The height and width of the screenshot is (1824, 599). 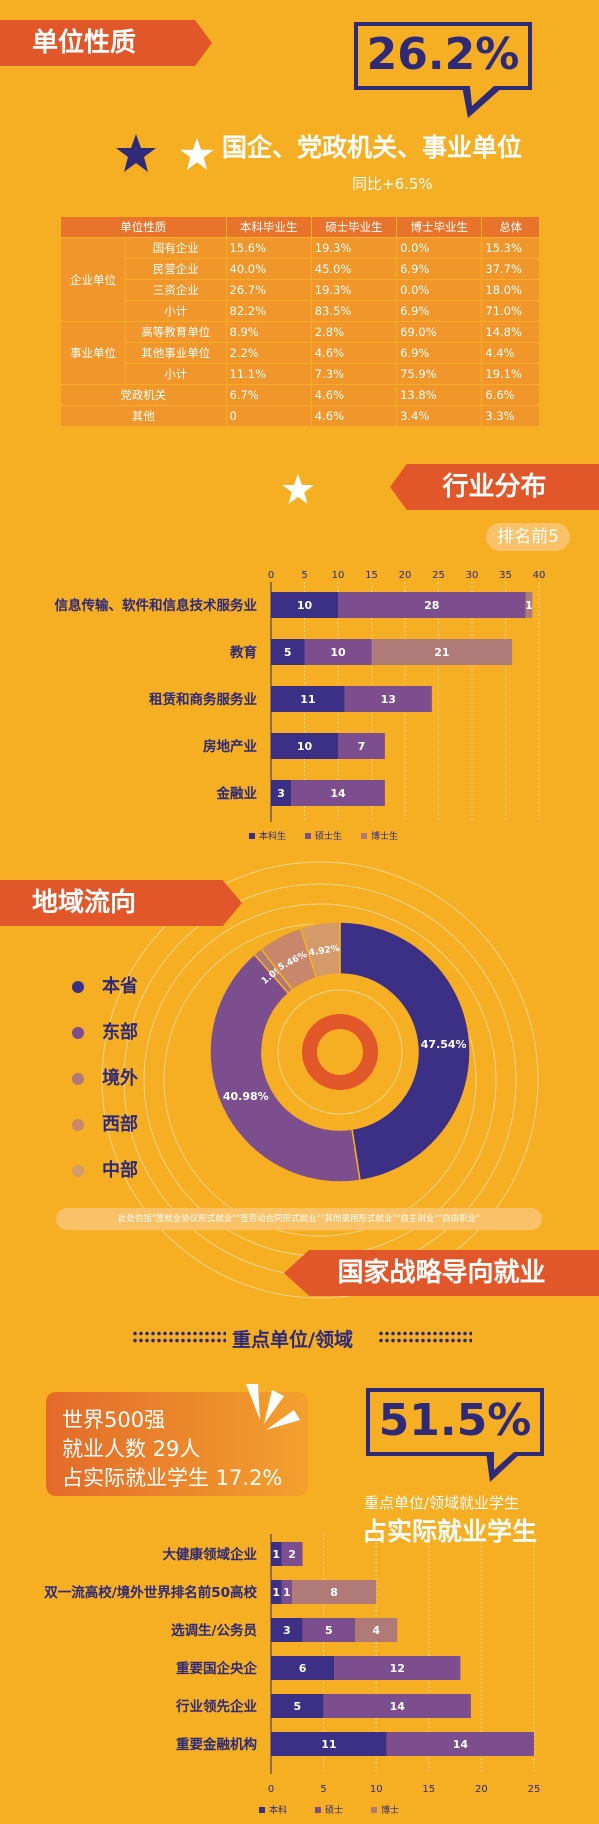 I want to click on table-row: 小计 11.1% 7.3% 75.9% 19.1%, so click(x=300, y=374).